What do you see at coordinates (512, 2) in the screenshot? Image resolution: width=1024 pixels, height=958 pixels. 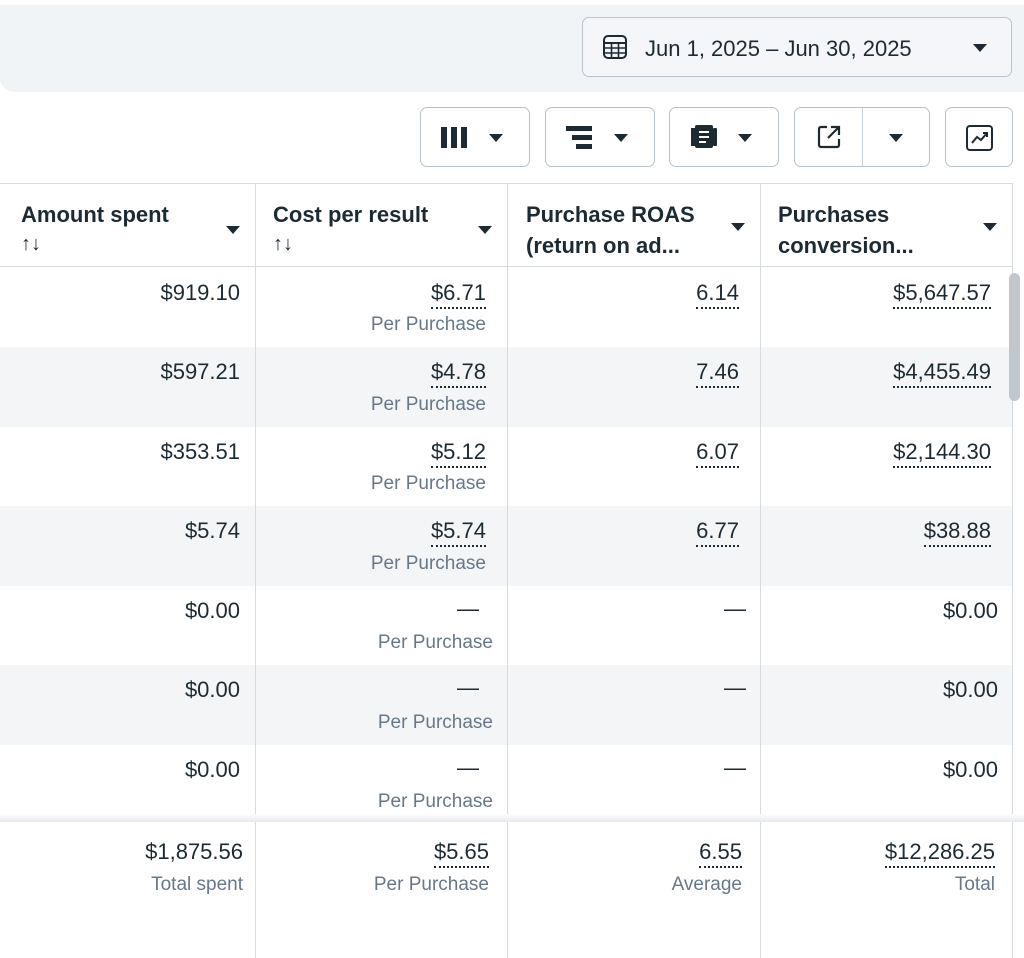 I see `top-edge` at bounding box center [512, 2].